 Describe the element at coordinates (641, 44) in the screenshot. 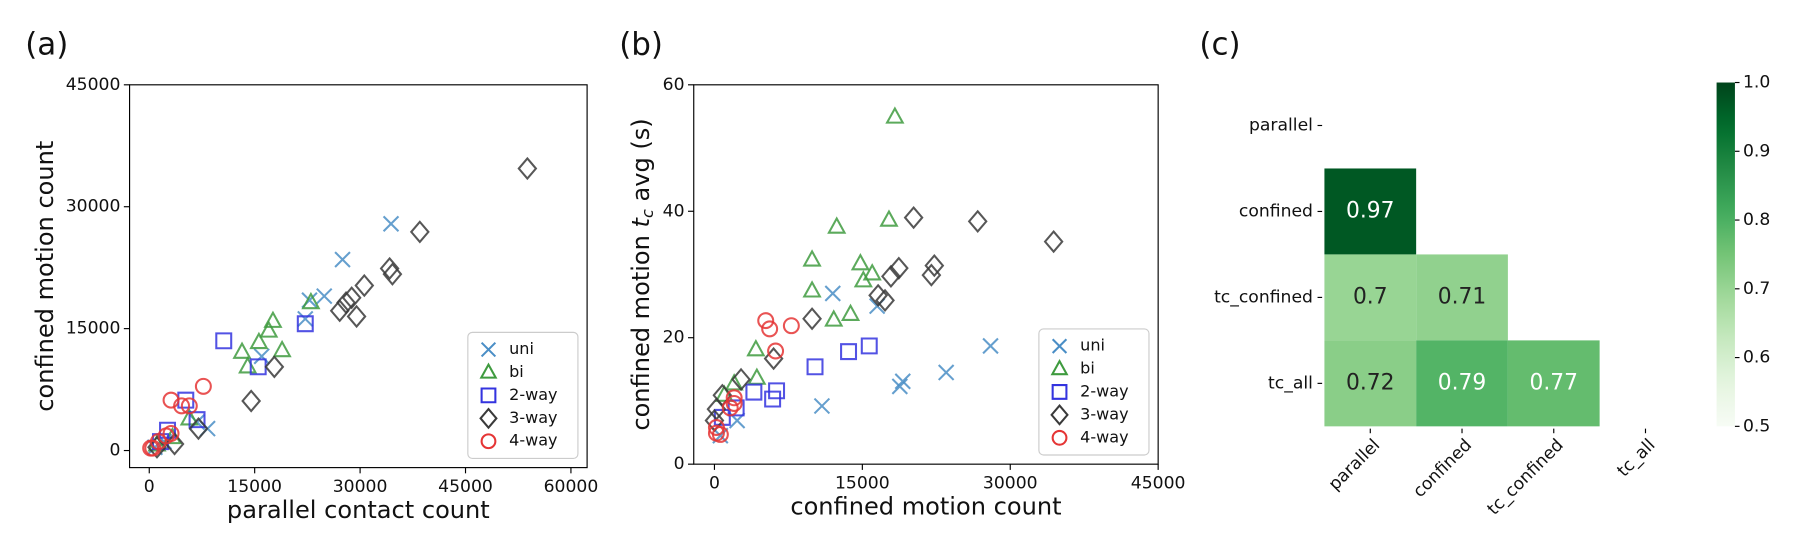

I see `panel-label: (b)` at that location.